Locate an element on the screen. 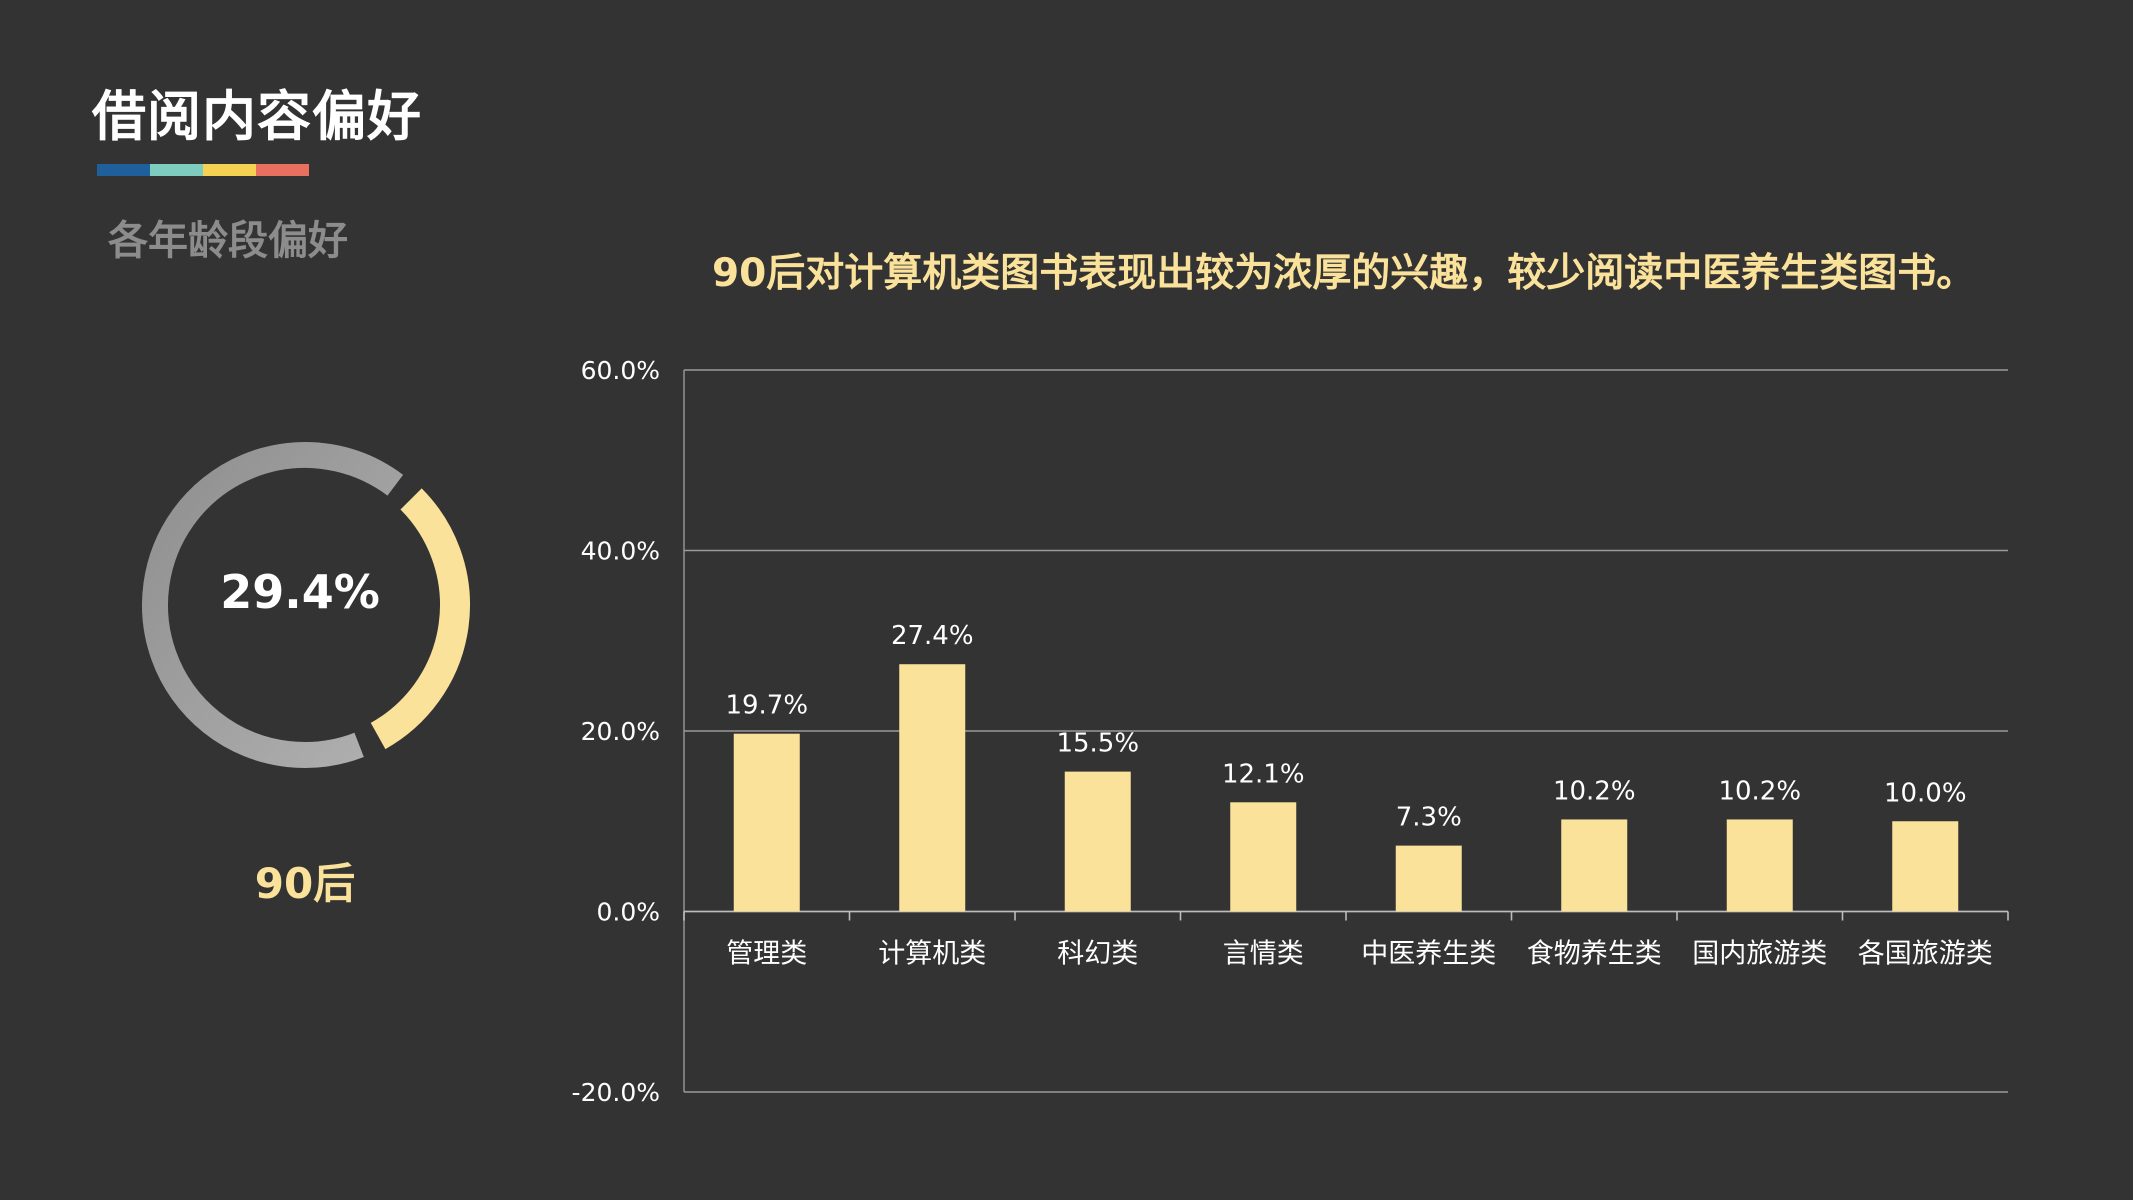 This screenshot has height=1200, width=2133. data-label: 10.0% is located at coordinates (1925, 793).